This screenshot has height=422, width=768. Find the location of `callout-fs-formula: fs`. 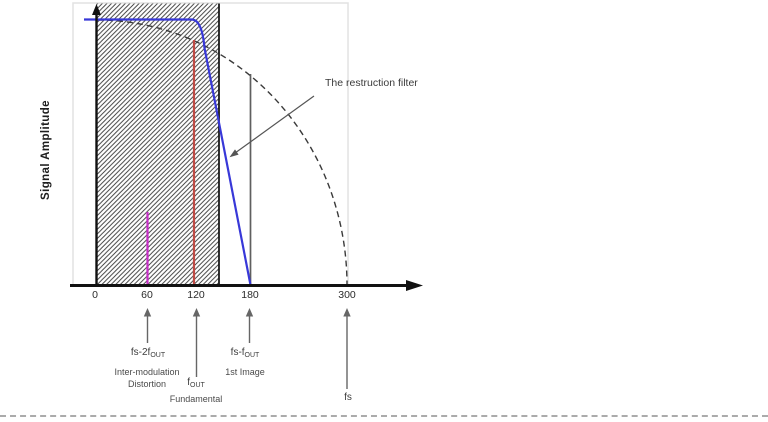

callout-fs-formula: fs is located at coordinates (348, 397).